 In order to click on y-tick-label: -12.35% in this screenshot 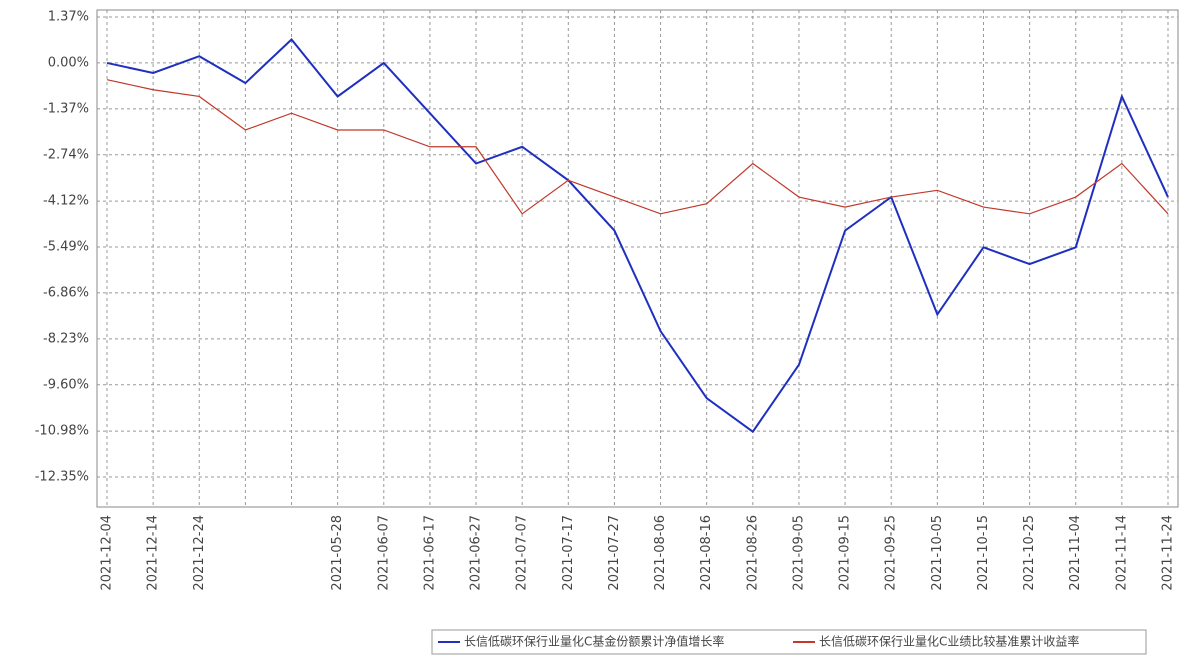, I will do `click(62, 477)`.